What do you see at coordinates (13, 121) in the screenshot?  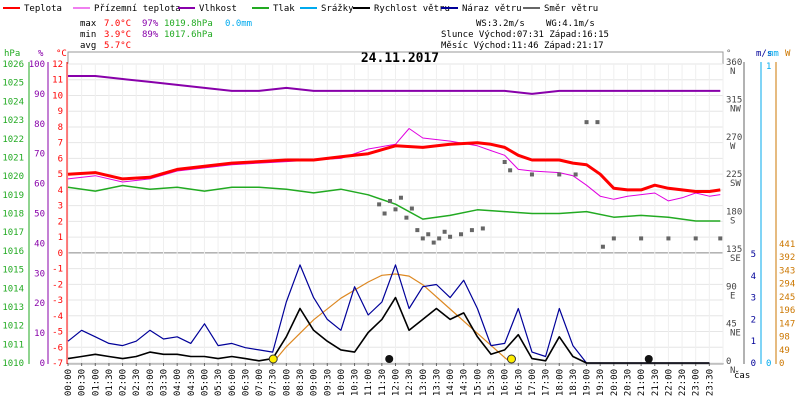 I see `pressure-tick-label: 1023` at bounding box center [13, 121].